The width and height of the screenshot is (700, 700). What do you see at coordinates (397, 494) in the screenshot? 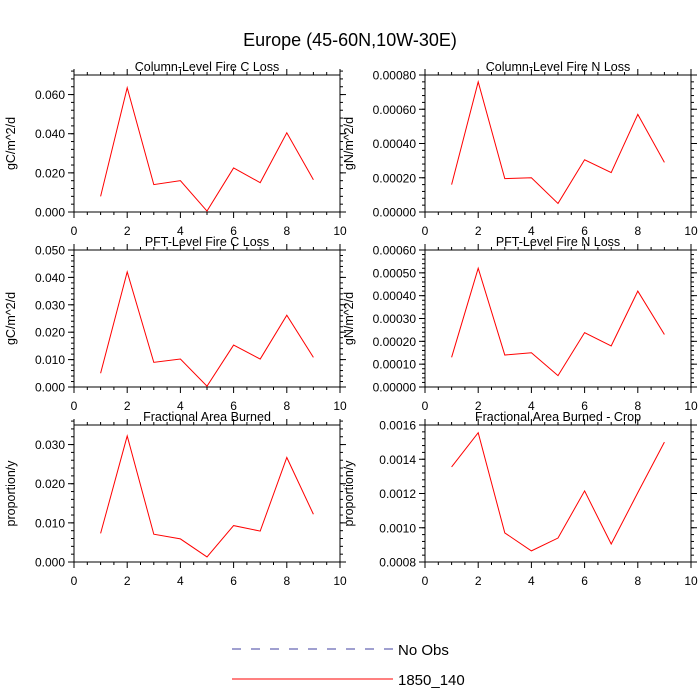
I see `y-tick-label: 0.0012` at bounding box center [397, 494].